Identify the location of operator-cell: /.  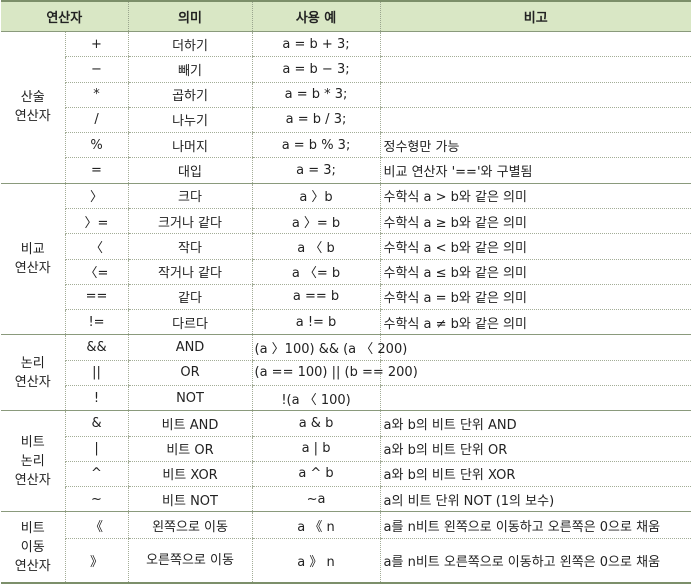
(96, 120).